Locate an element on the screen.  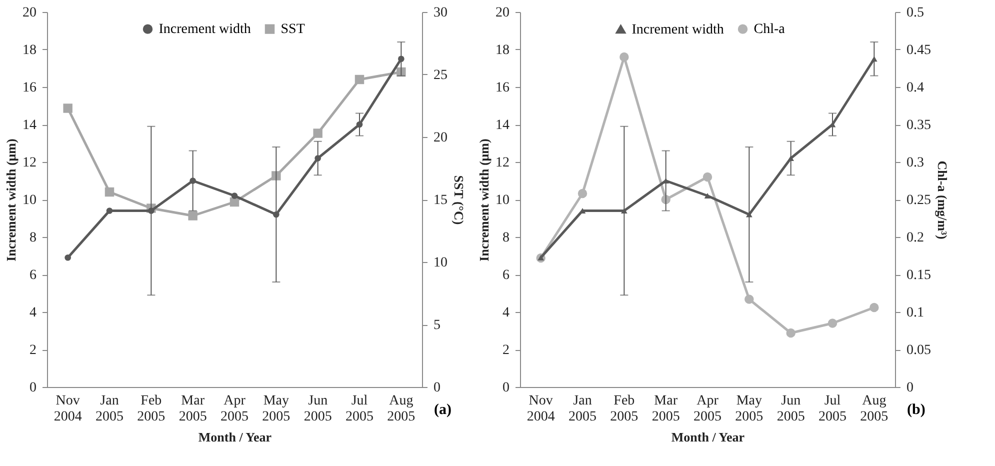
legend-label: SST is located at coordinates (293, 30).